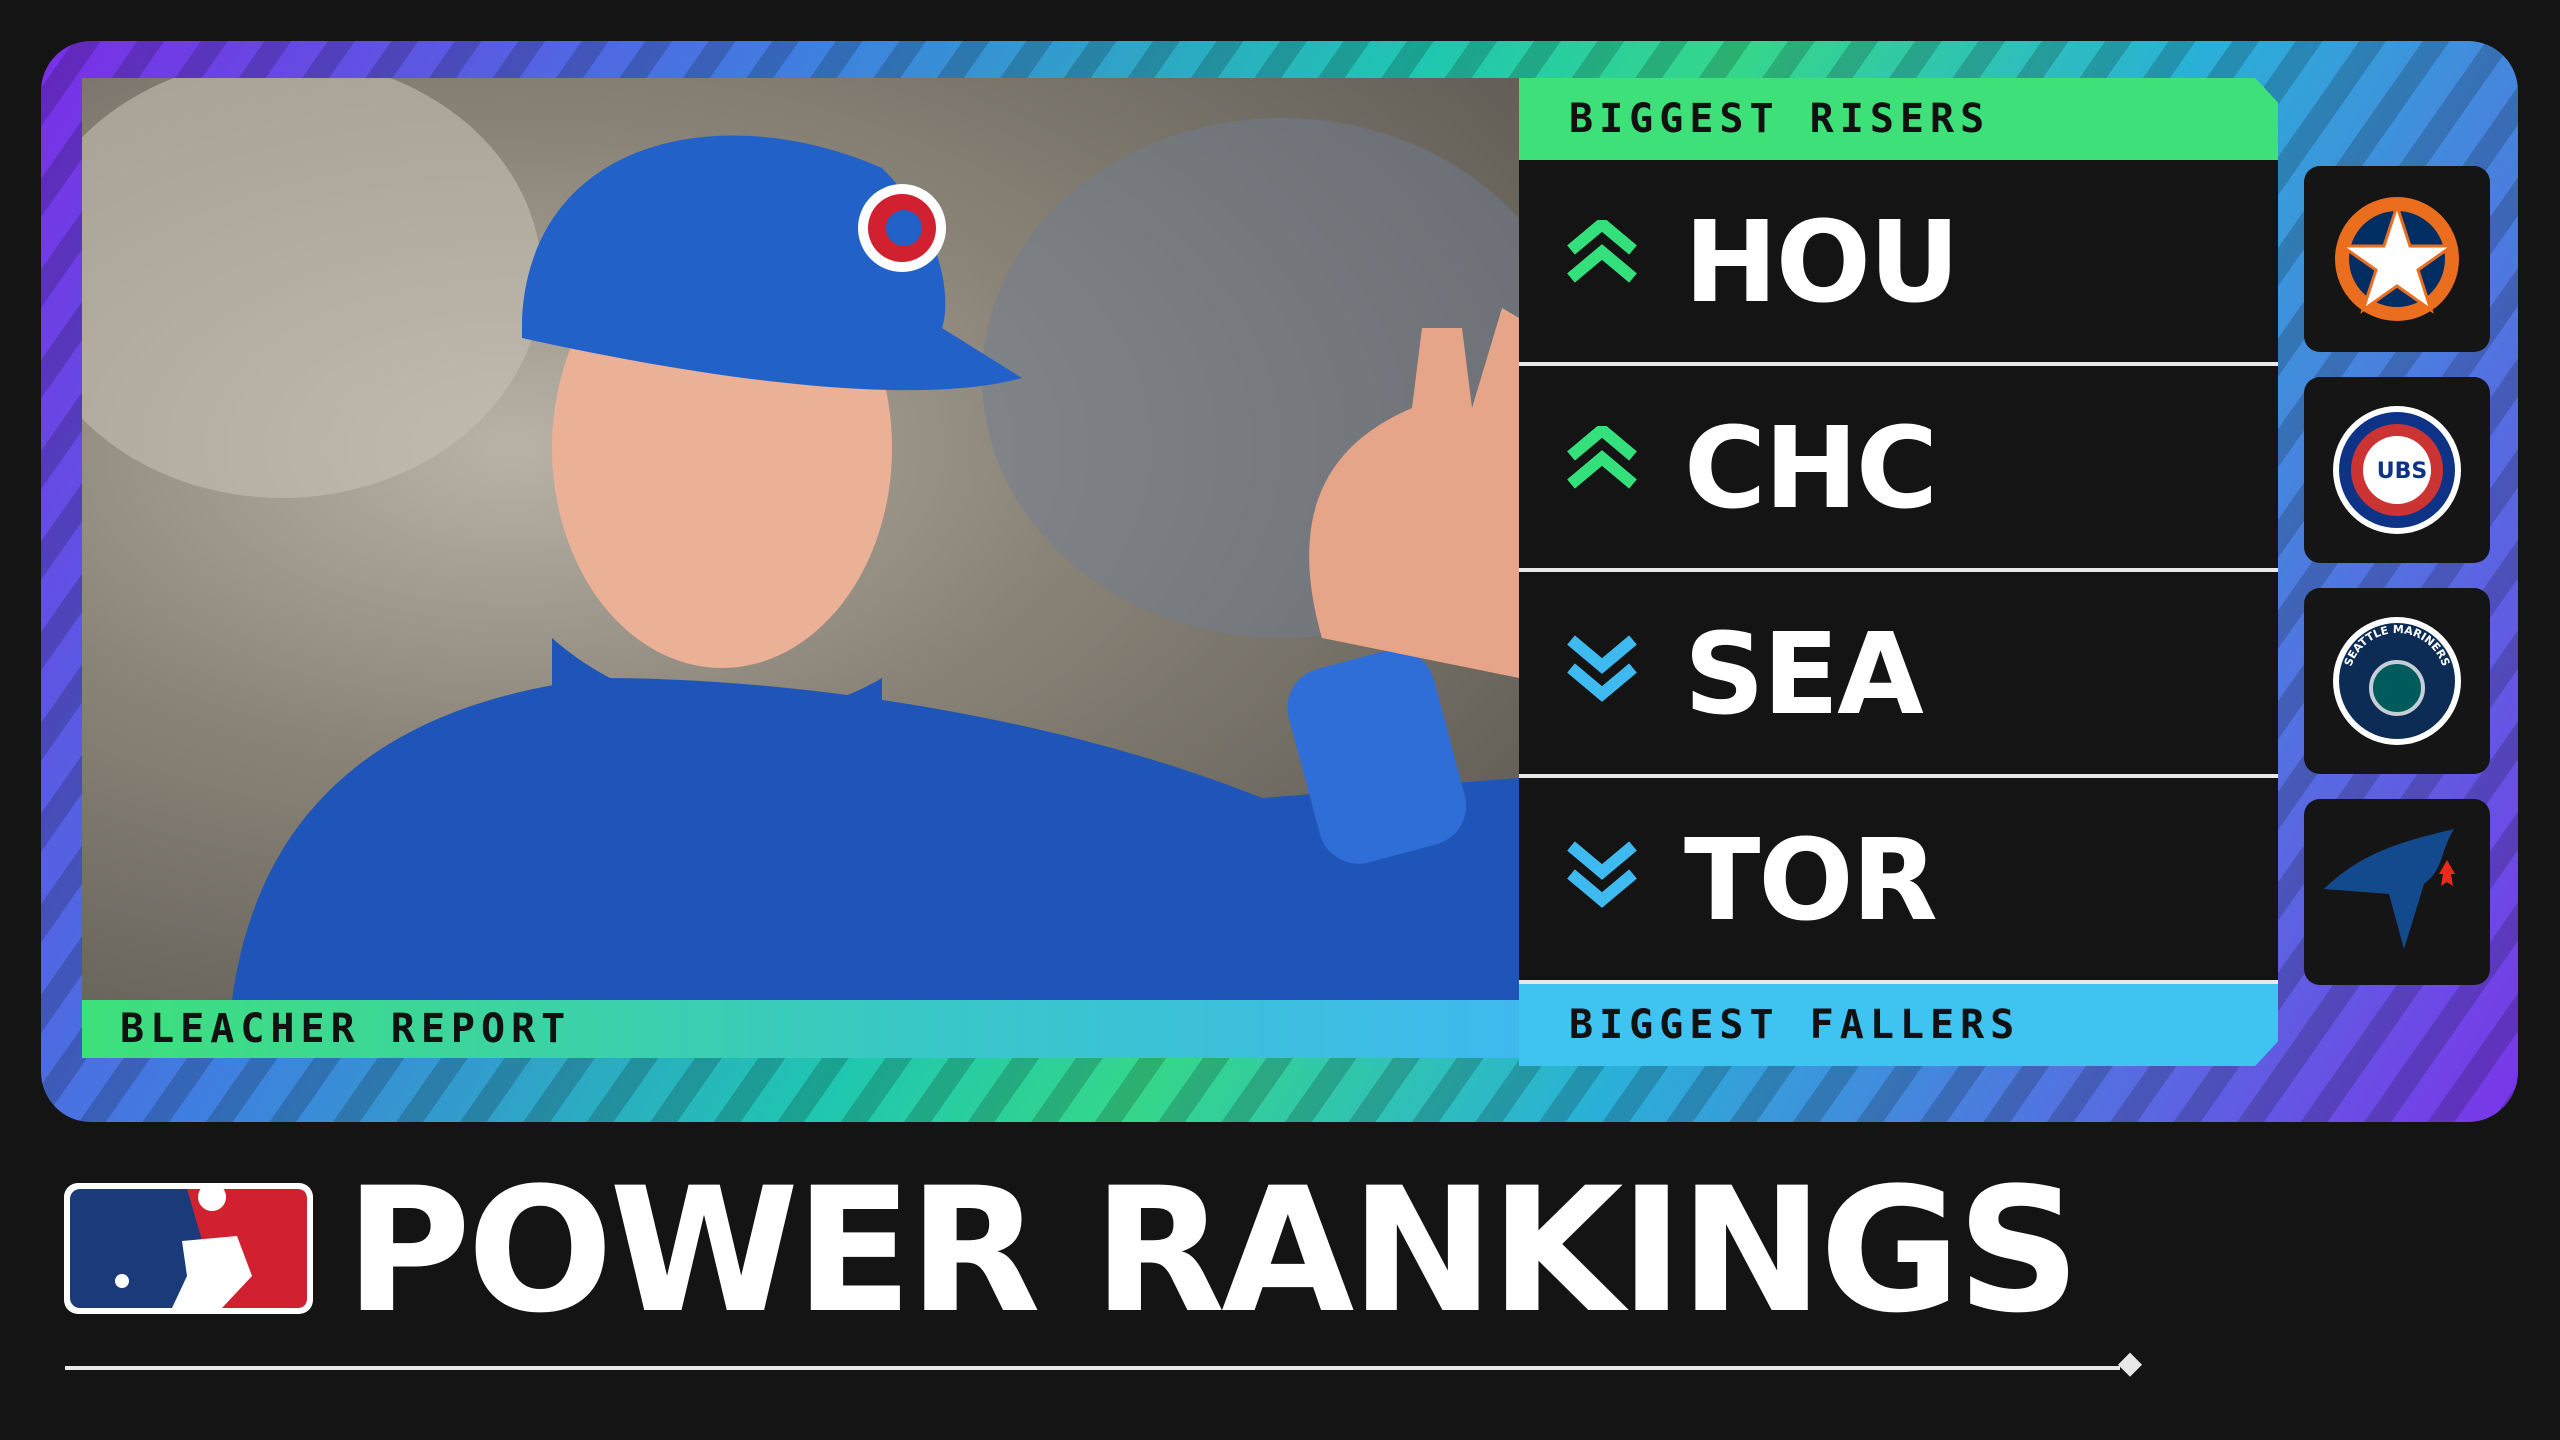 The height and width of the screenshot is (1440, 2560). What do you see at coordinates (2447, 873) in the screenshot?
I see `logo-leaf` at bounding box center [2447, 873].